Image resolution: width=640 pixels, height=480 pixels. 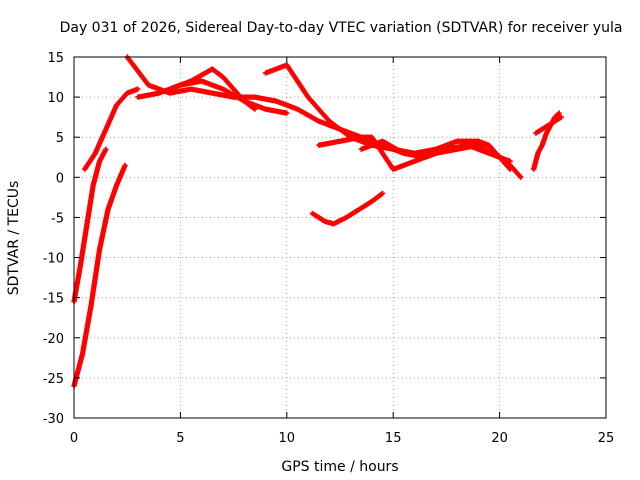 I want to click on y-tick-label: -25, so click(x=53, y=379).